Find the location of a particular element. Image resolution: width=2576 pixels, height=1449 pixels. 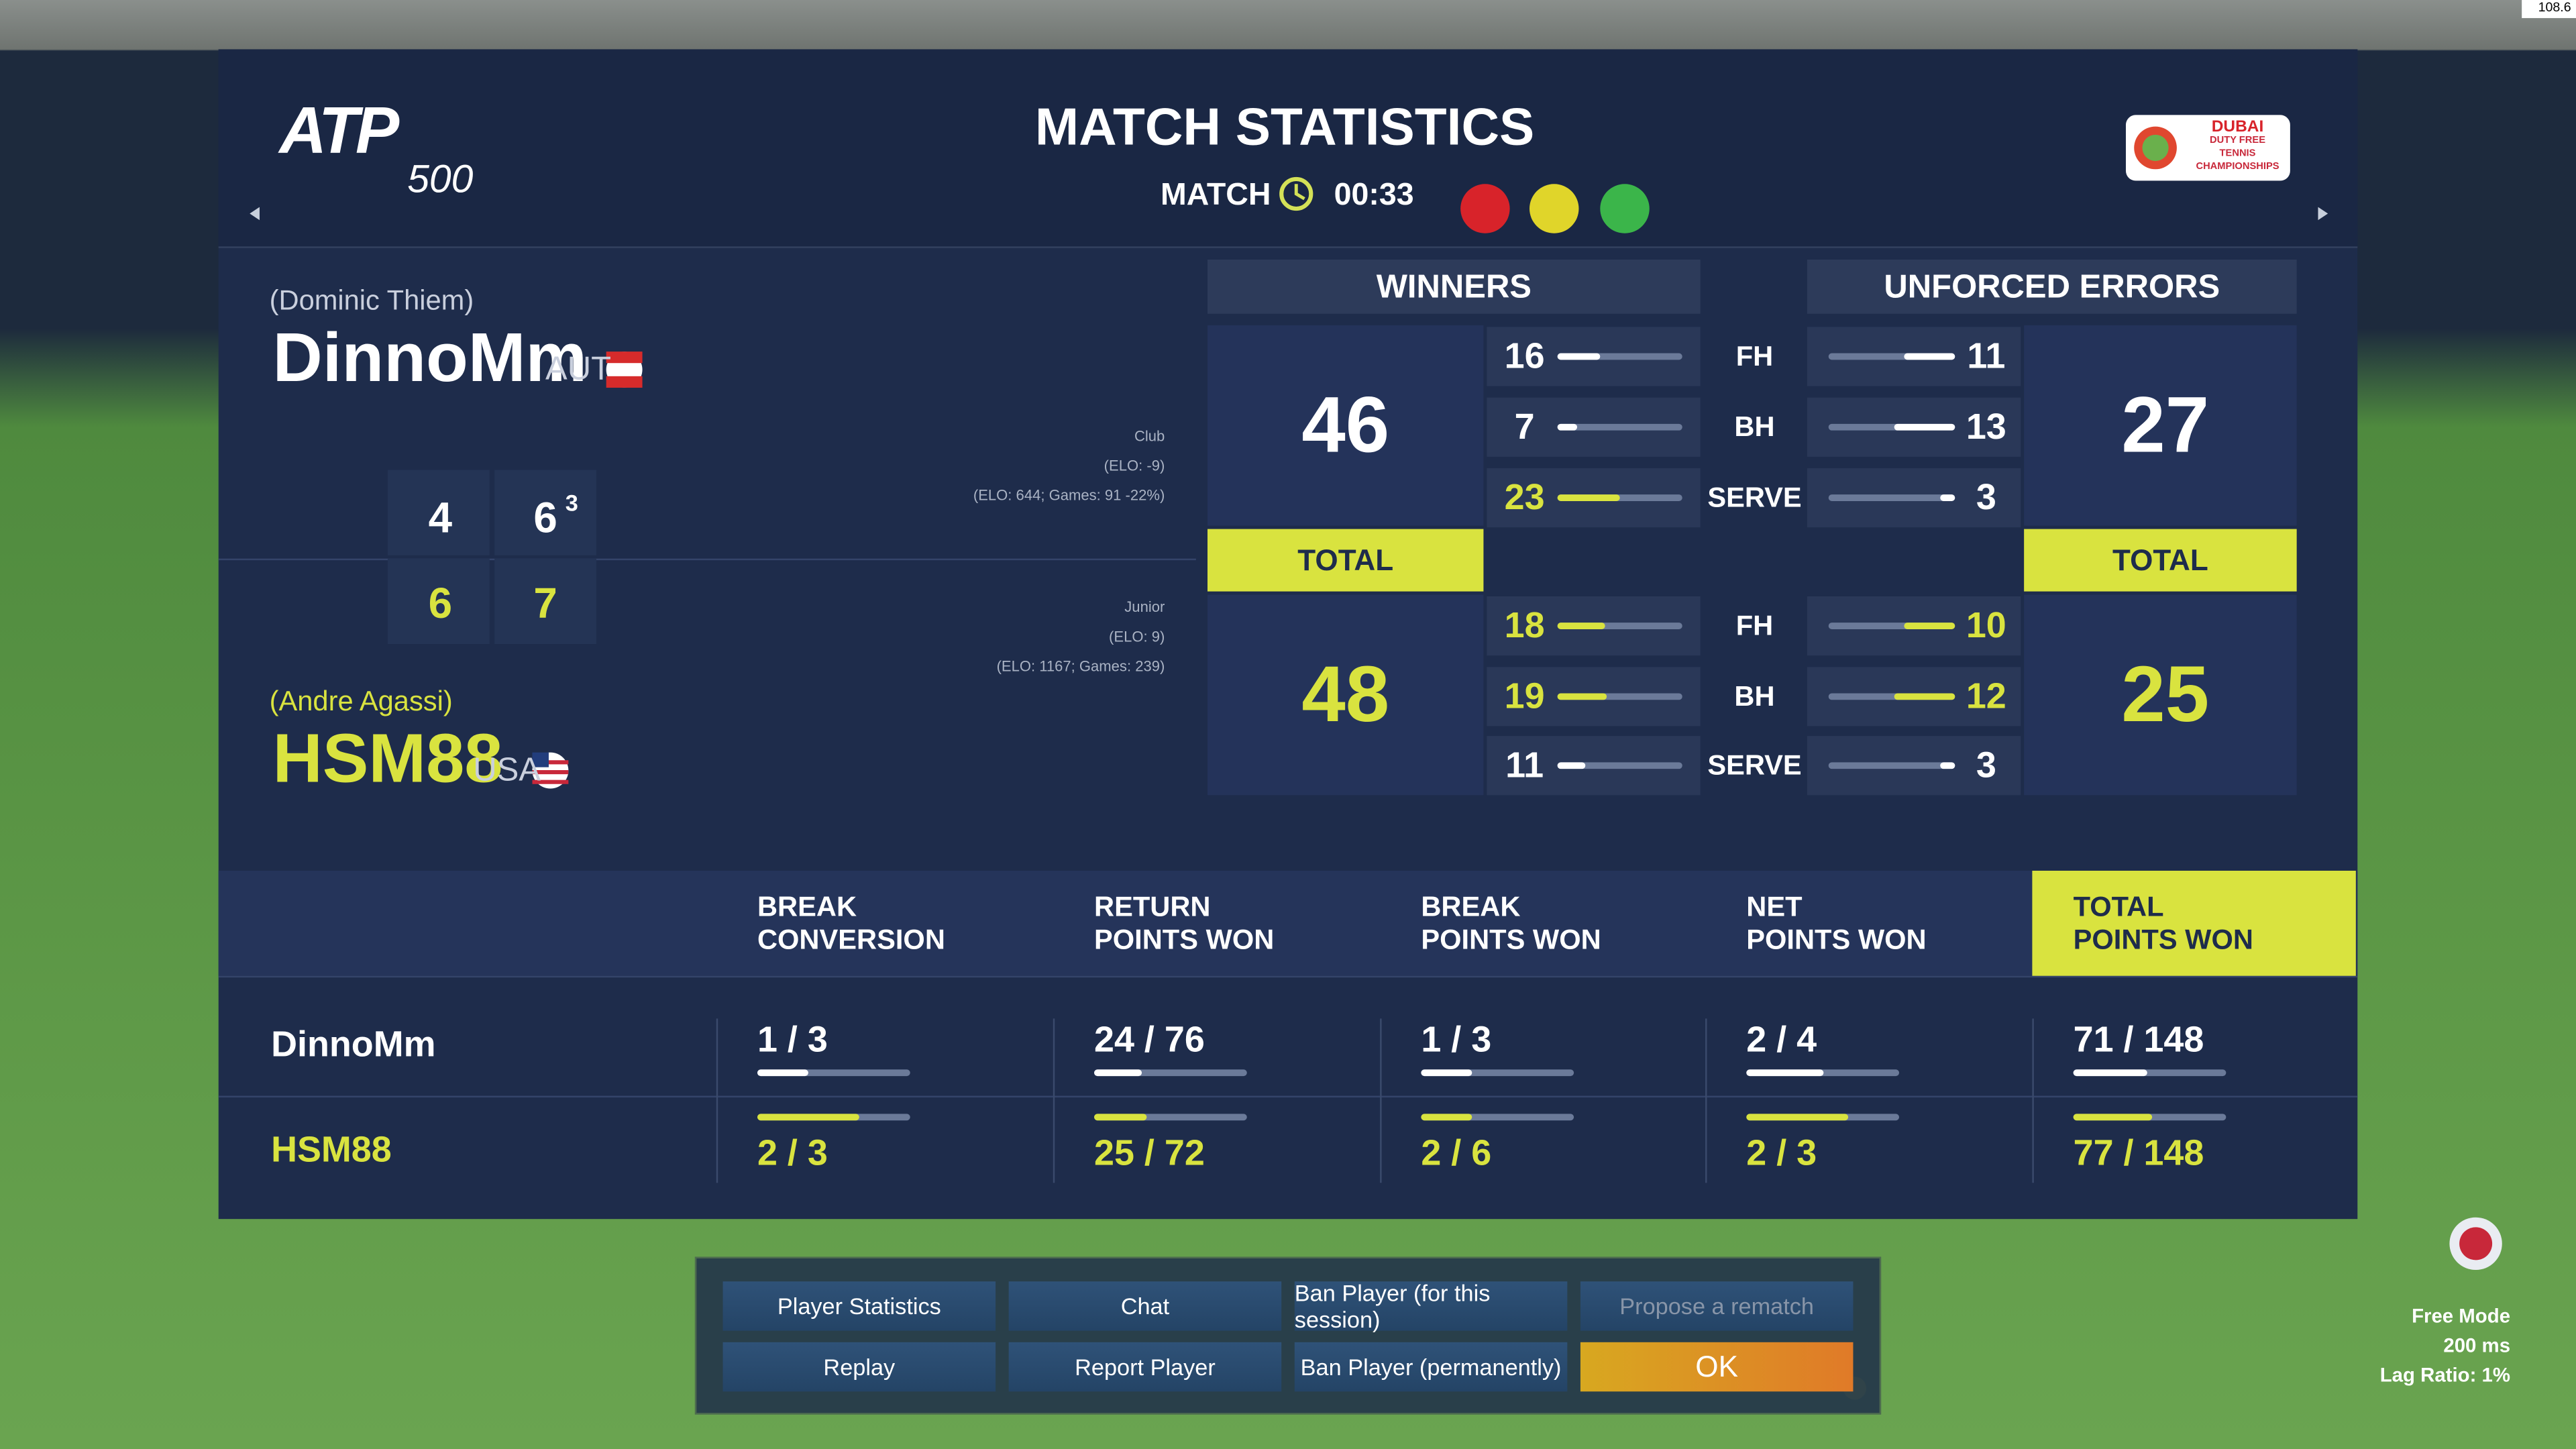

table-value: 2 / 4 is located at coordinates (1781, 1039).